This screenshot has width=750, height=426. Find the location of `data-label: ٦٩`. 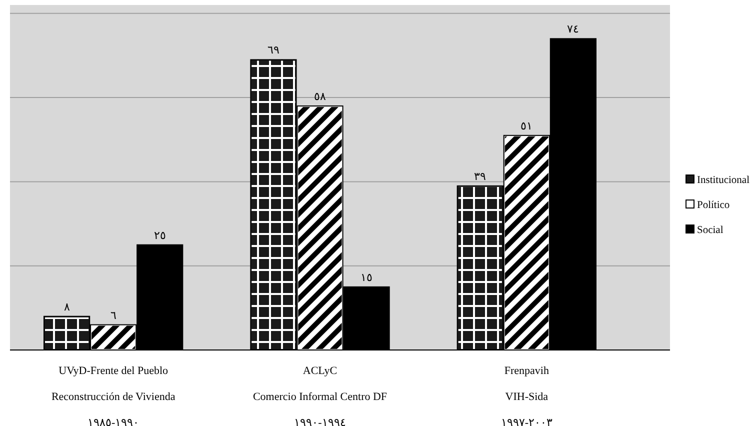

data-label: ٦٩ is located at coordinates (273, 50).